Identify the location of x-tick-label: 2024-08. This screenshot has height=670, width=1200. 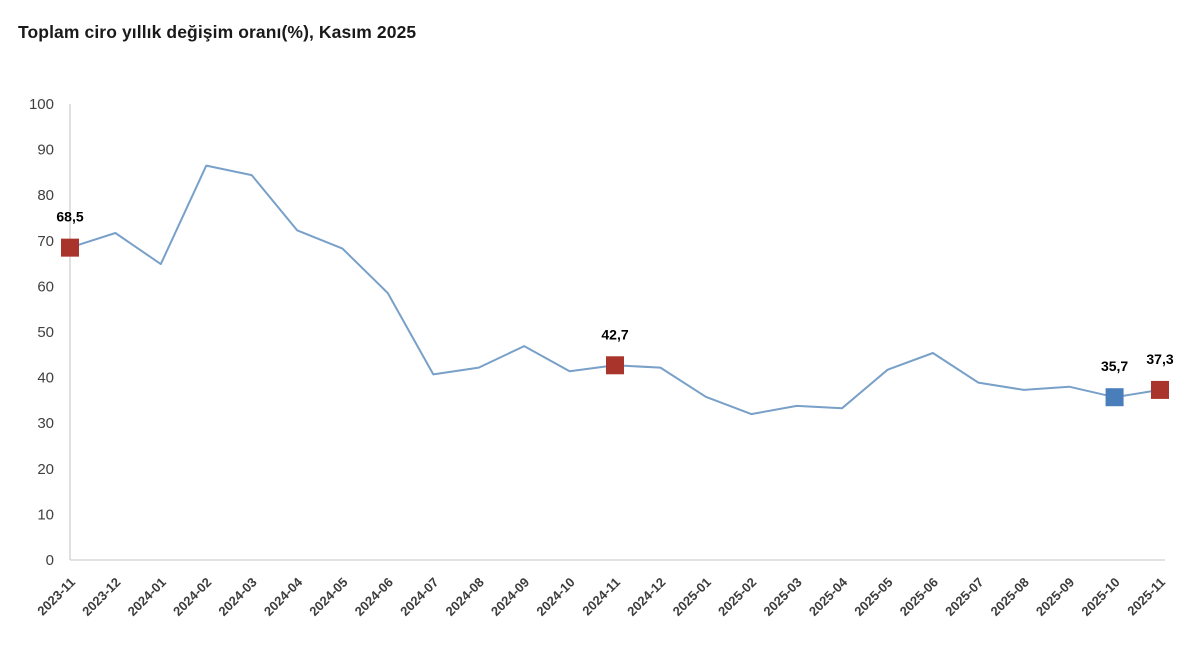
(465, 597).